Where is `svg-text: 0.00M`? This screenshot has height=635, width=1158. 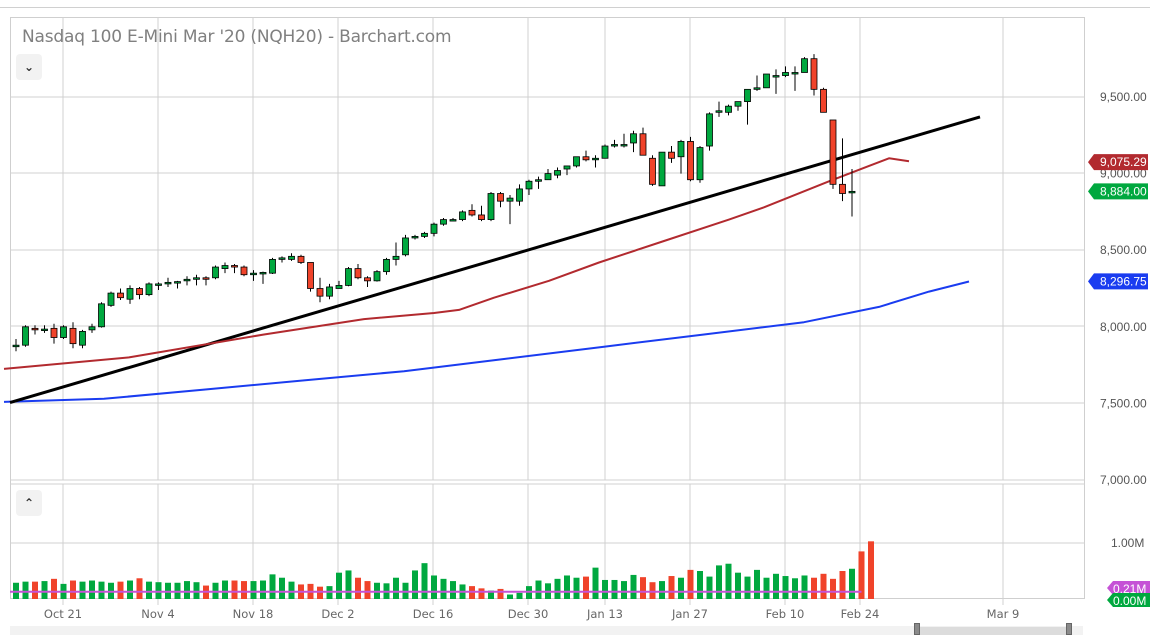 svg-text: 0.00M is located at coordinates (1129, 601).